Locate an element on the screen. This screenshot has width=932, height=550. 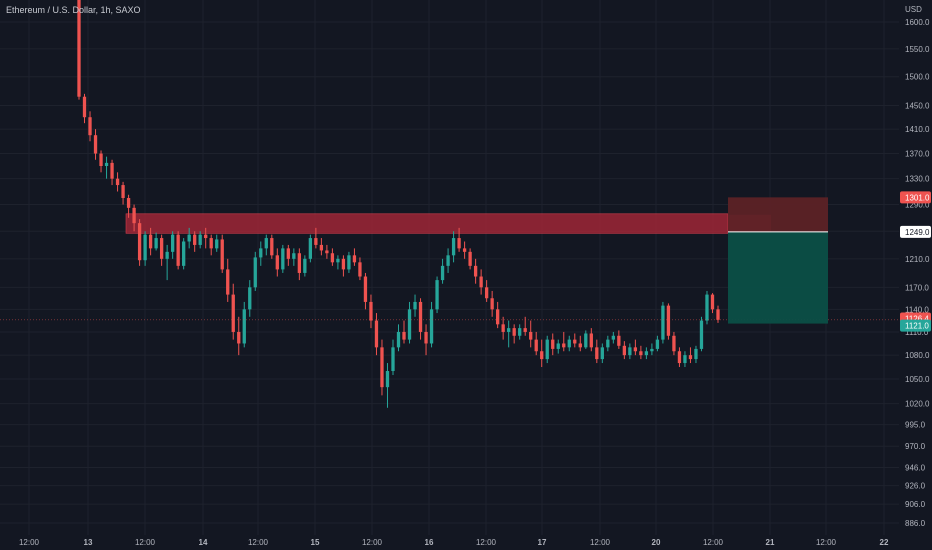
price-tick-label: 1330.0 is located at coordinates (917, 179).